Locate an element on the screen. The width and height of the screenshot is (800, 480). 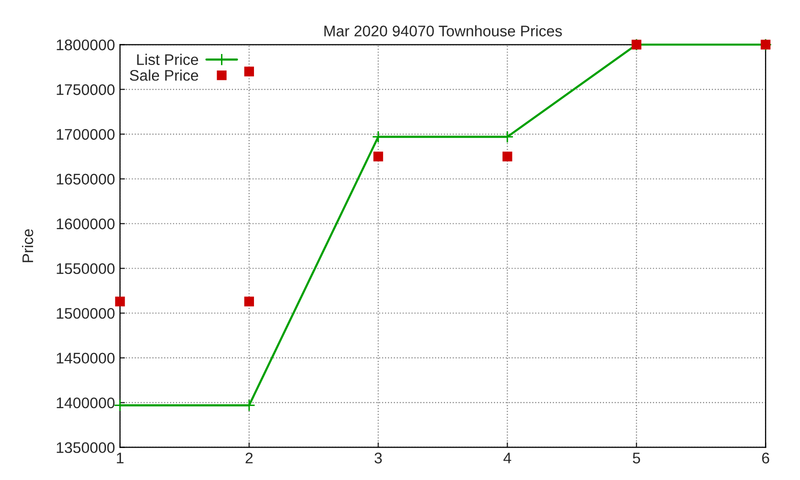
chart-title: Mar 2020 94070 Townhouse Prices is located at coordinates (443, 30).